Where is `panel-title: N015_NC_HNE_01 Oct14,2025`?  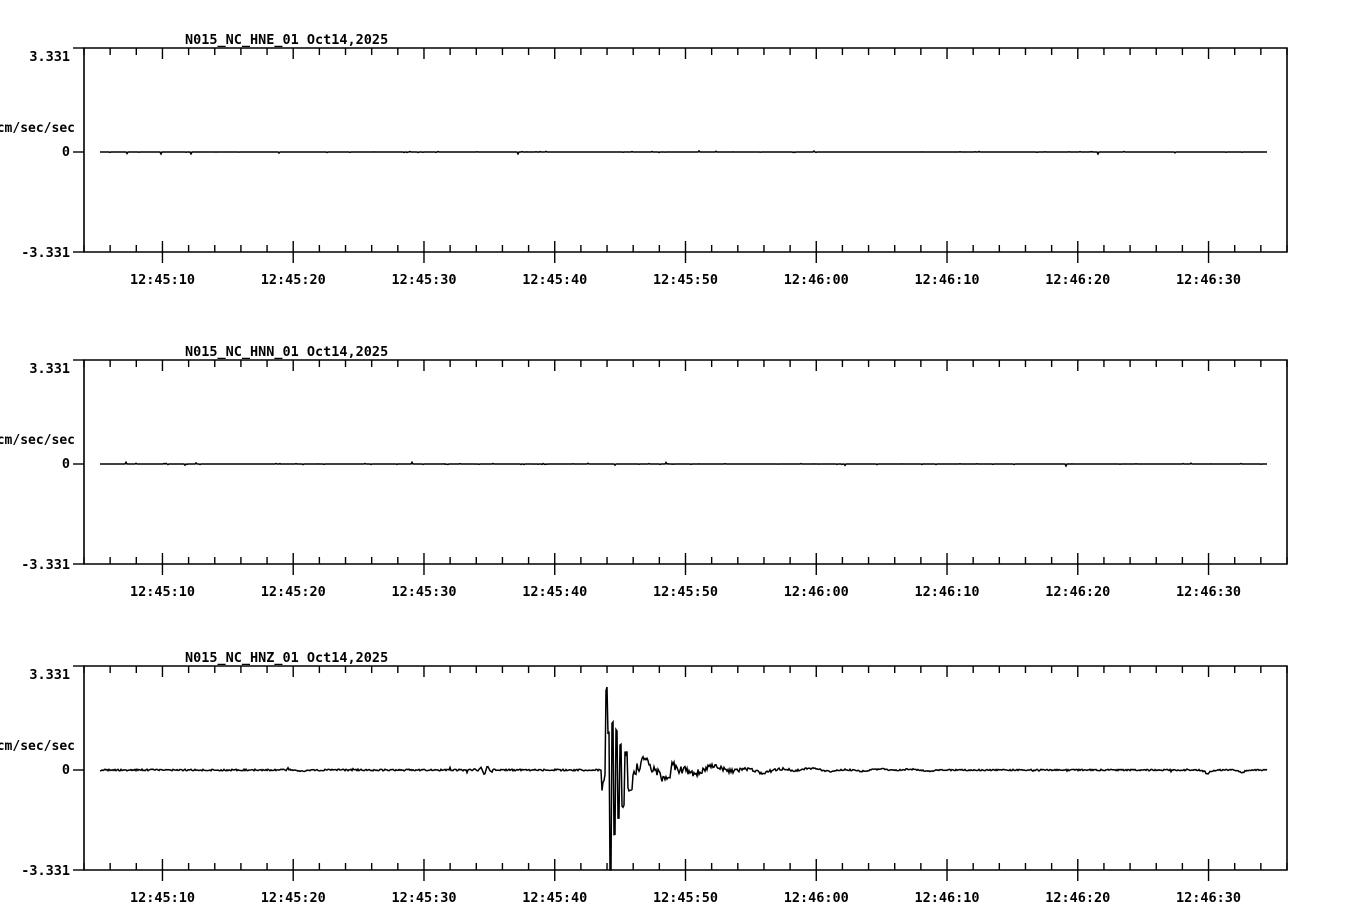
panel-title: N015_NC_HNE_01 Oct14,2025 is located at coordinates (286, 40).